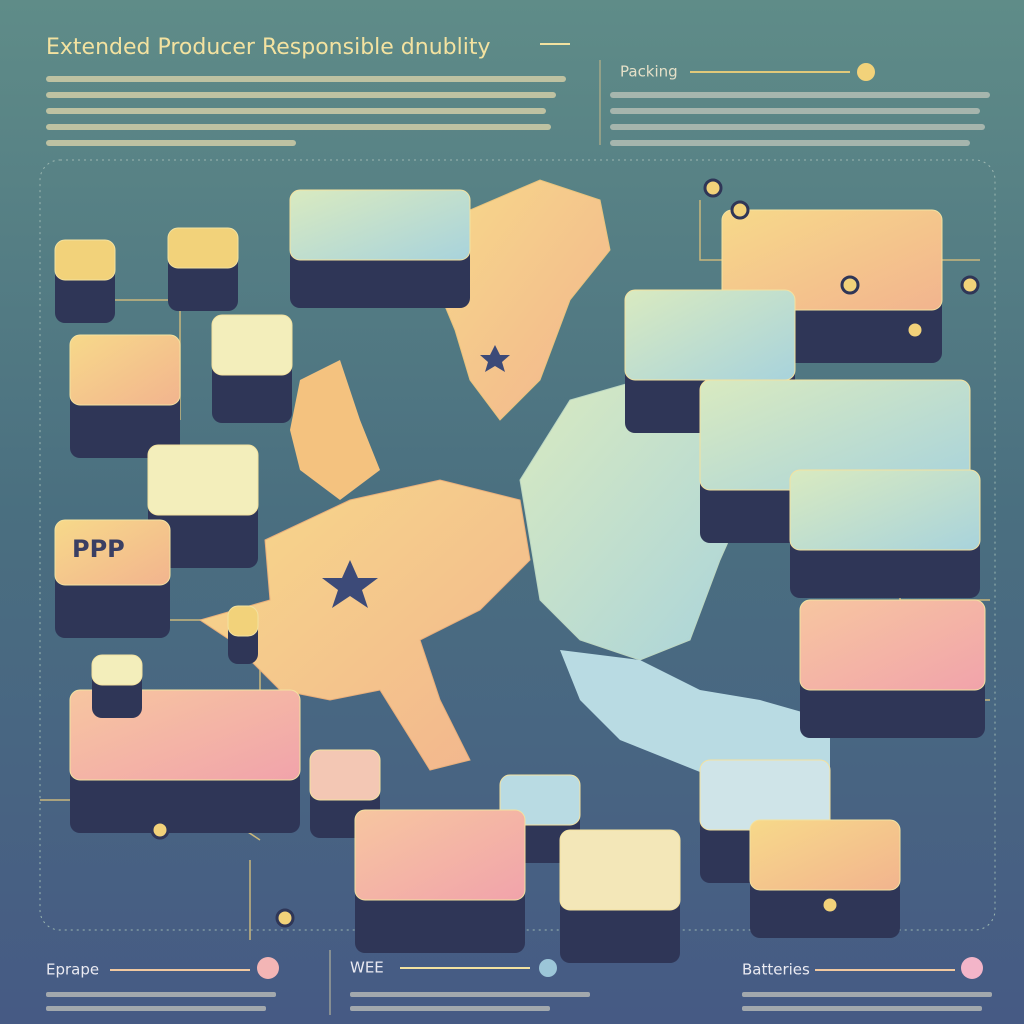 The image size is (1024, 1024). What do you see at coordinates (866, 72) in the screenshot?
I see `side-panel-icon` at bounding box center [866, 72].